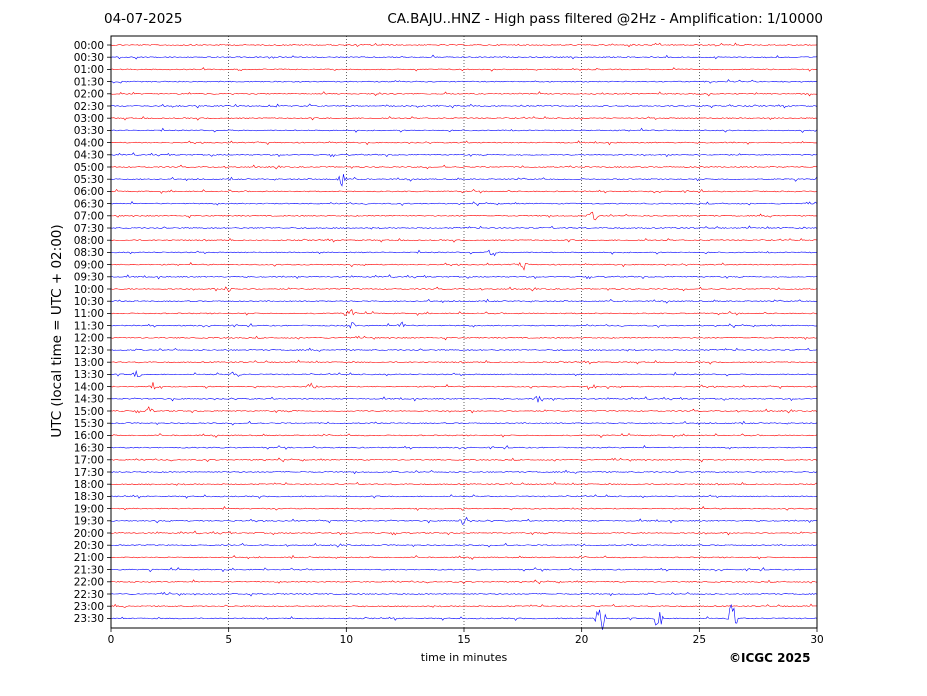 This screenshot has width=927, height=696. What do you see at coordinates (89, 95) in the screenshot?
I see `y-tick-label: 02:00` at bounding box center [89, 95].